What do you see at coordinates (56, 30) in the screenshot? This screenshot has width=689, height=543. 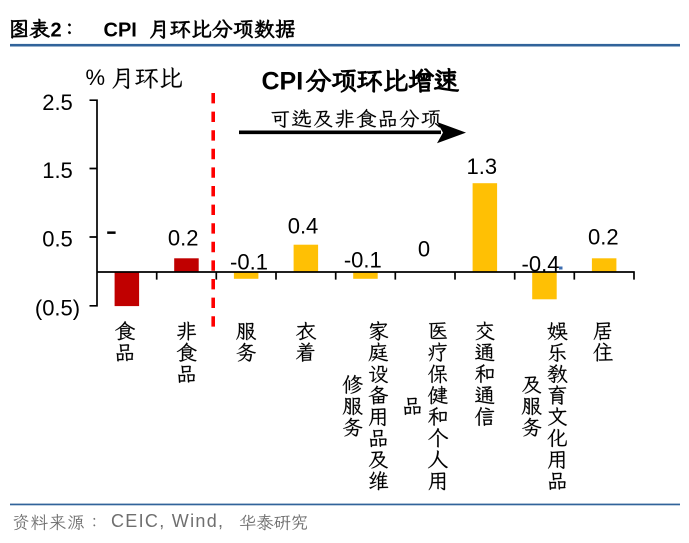 I see `svg-text: 2` at bounding box center [56, 30].